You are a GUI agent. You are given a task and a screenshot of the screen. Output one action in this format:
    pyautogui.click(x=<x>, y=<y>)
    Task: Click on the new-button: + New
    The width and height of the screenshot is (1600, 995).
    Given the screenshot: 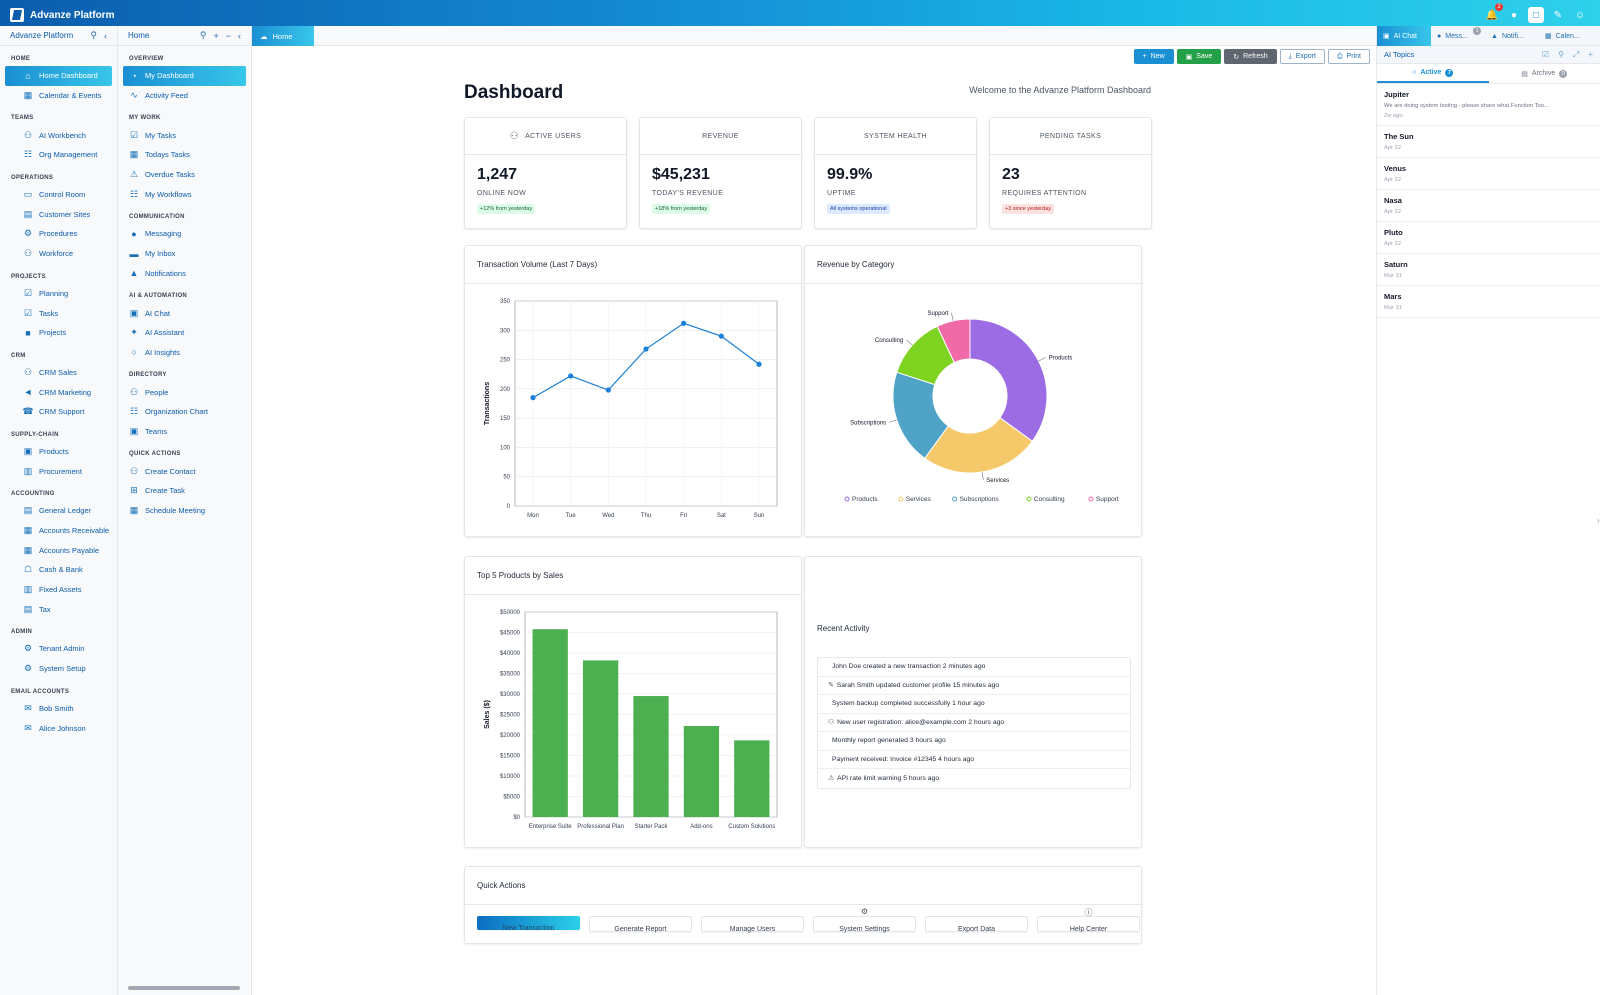 What is the action you would take?
    pyautogui.click(x=1153, y=56)
    